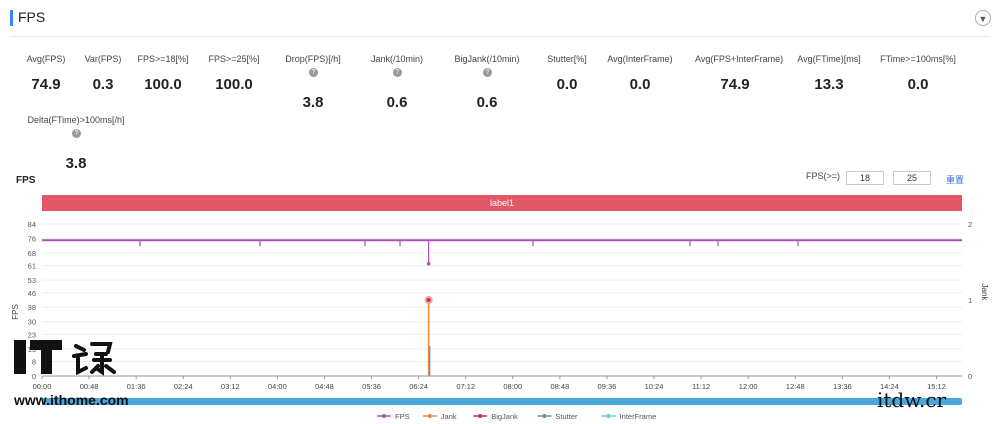 The height and width of the screenshot is (424, 1000). Describe the element at coordinates (32, 280) in the screenshot. I see `y-tick-label: 53` at that location.